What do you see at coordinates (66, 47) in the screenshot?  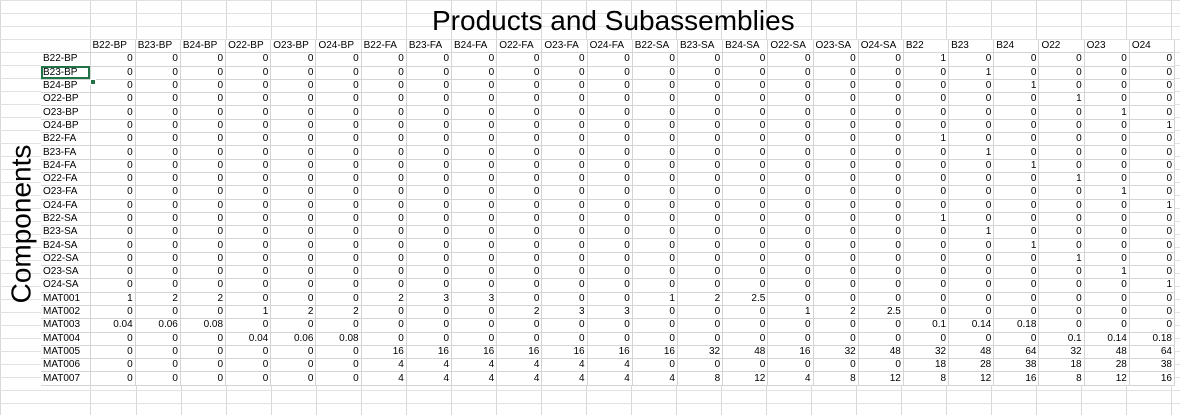 I see `corner-cell` at bounding box center [66, 47].